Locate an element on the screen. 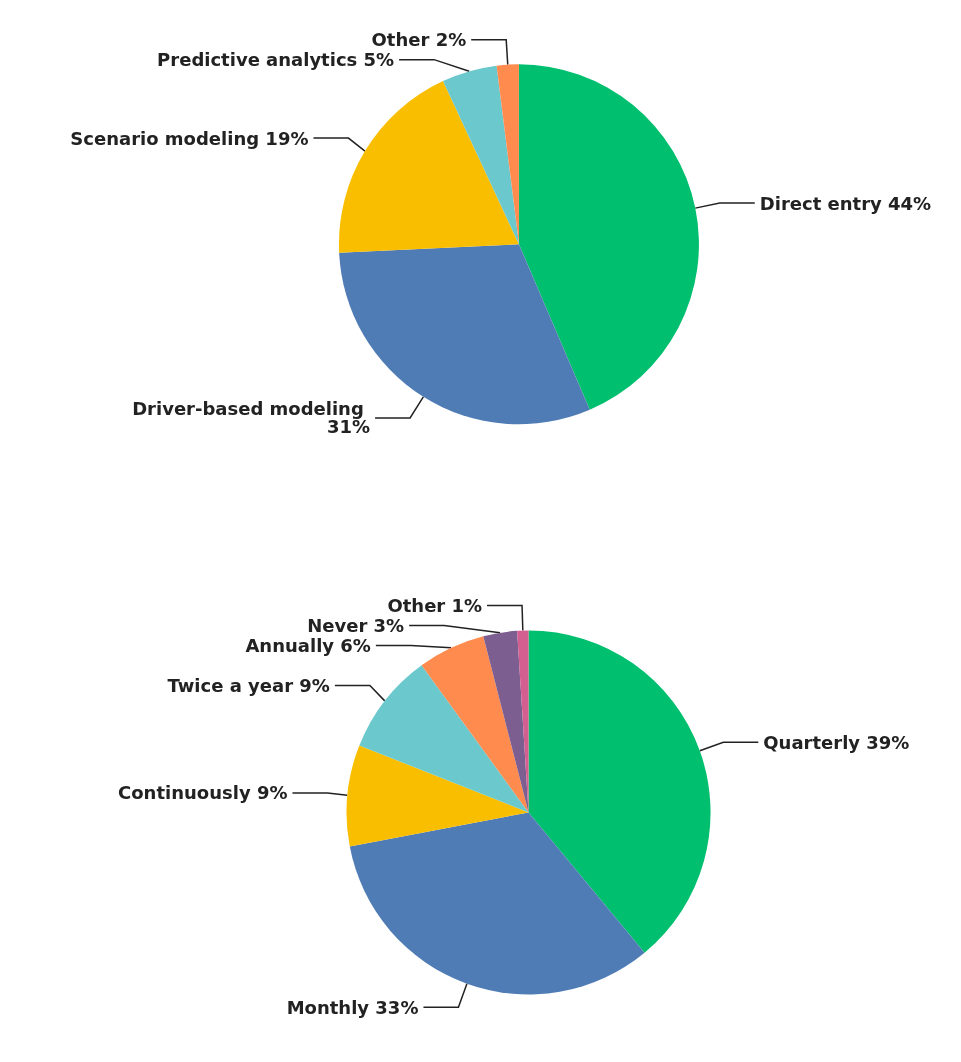 The width and height of the screenshot is (961, 1062). slice-label: Monthly 33% is located at coordinates (352, 1007).